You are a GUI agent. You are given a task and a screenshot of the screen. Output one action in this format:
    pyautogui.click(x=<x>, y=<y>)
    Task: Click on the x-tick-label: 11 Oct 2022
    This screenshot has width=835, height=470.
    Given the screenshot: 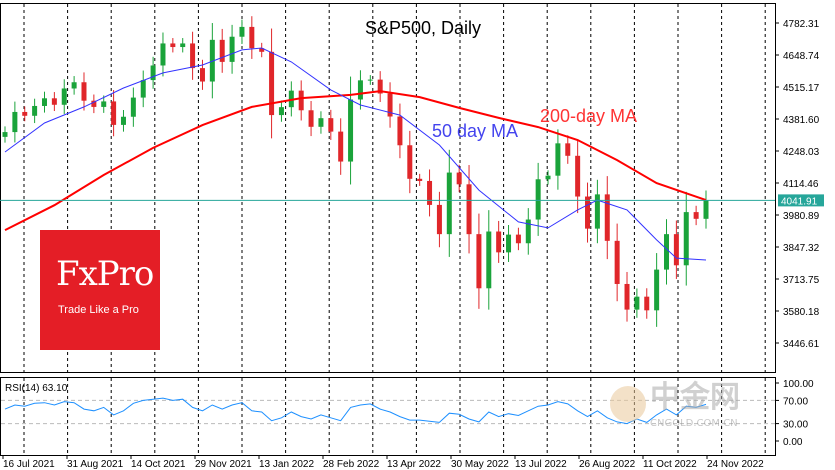 What is the action you would take?
    pyautogui.click(x=670, y=464)
    